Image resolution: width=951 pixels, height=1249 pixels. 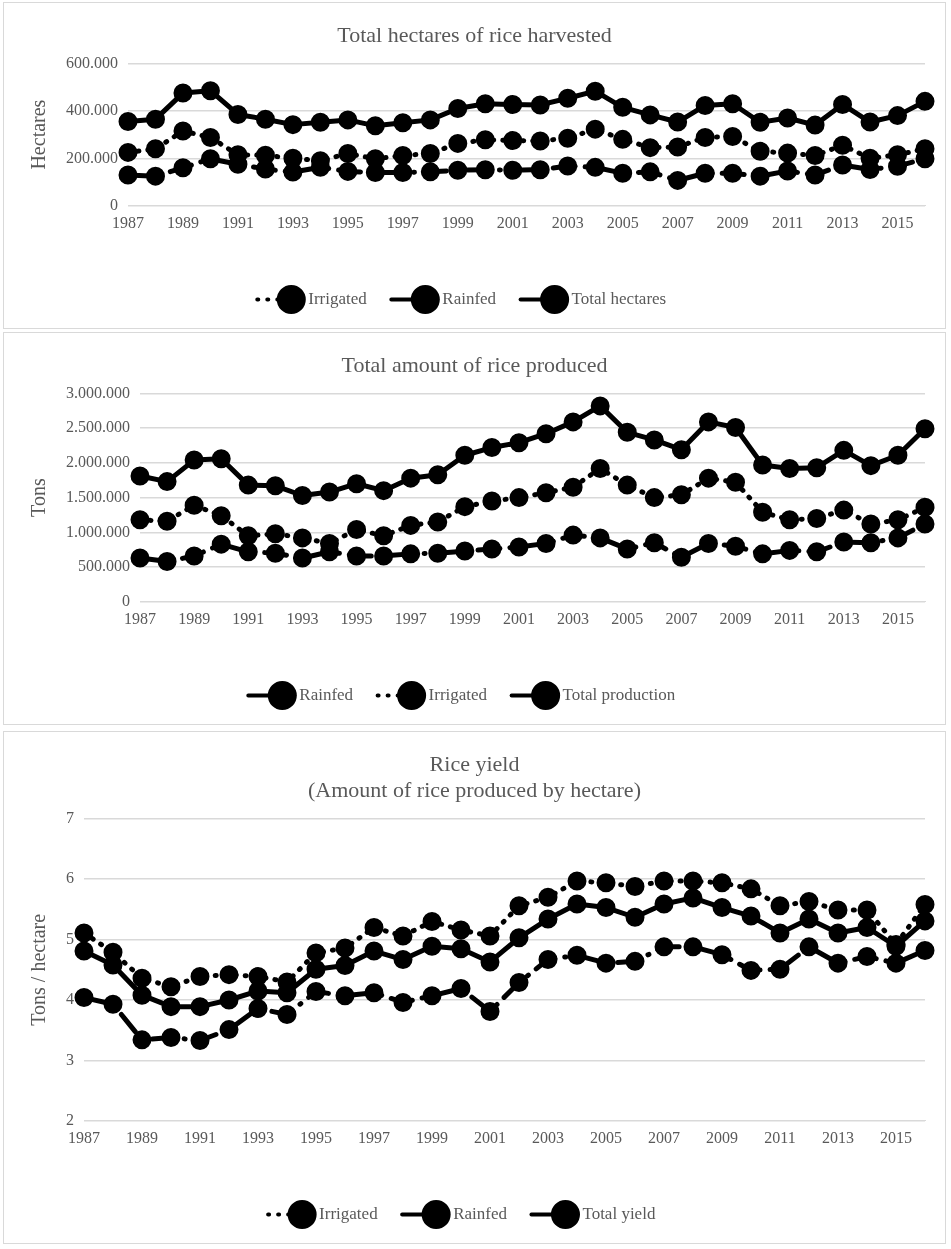 I want to click on y-axis-title: Tons / hectare, so click(x=38, y=969).